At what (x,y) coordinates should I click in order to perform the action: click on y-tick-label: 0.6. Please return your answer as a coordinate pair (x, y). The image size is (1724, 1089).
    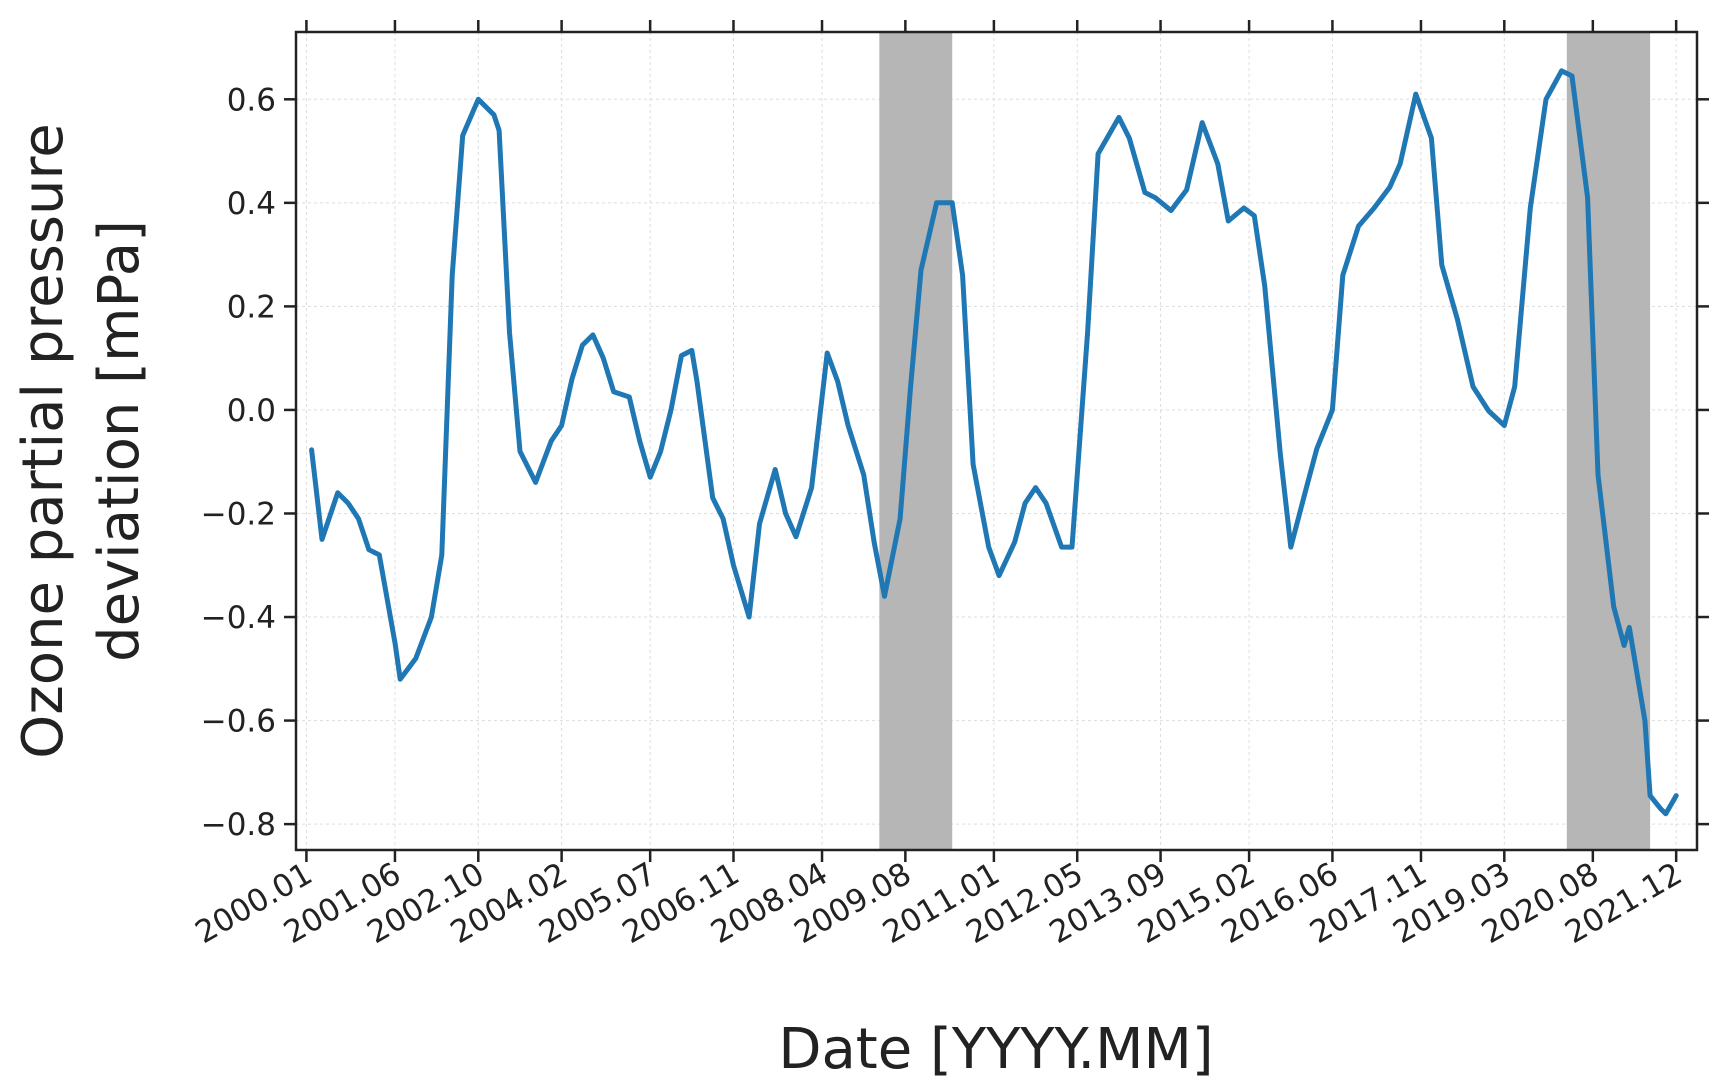
    Looking at the image, I should click on (251, 100).